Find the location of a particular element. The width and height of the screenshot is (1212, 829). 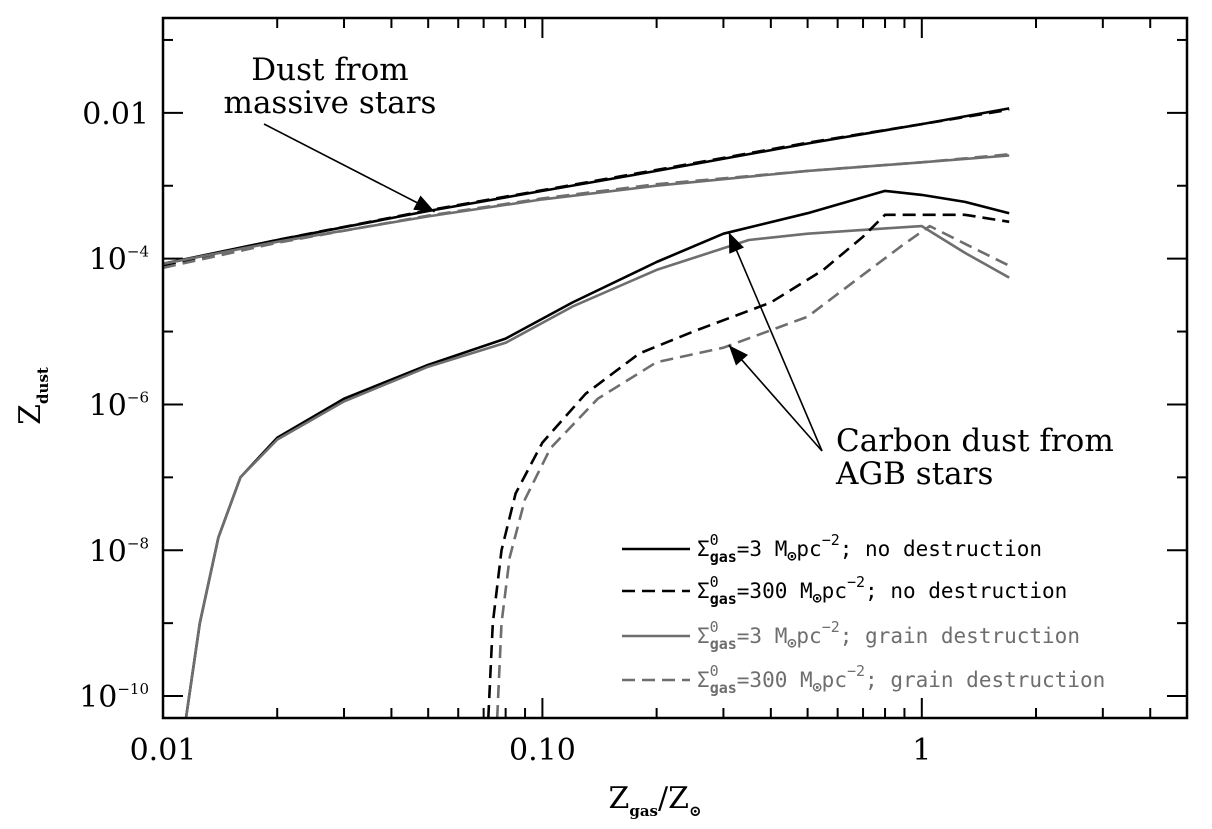

y-tick-label: 10⁻⁶ is located at coordinates (119, 405).